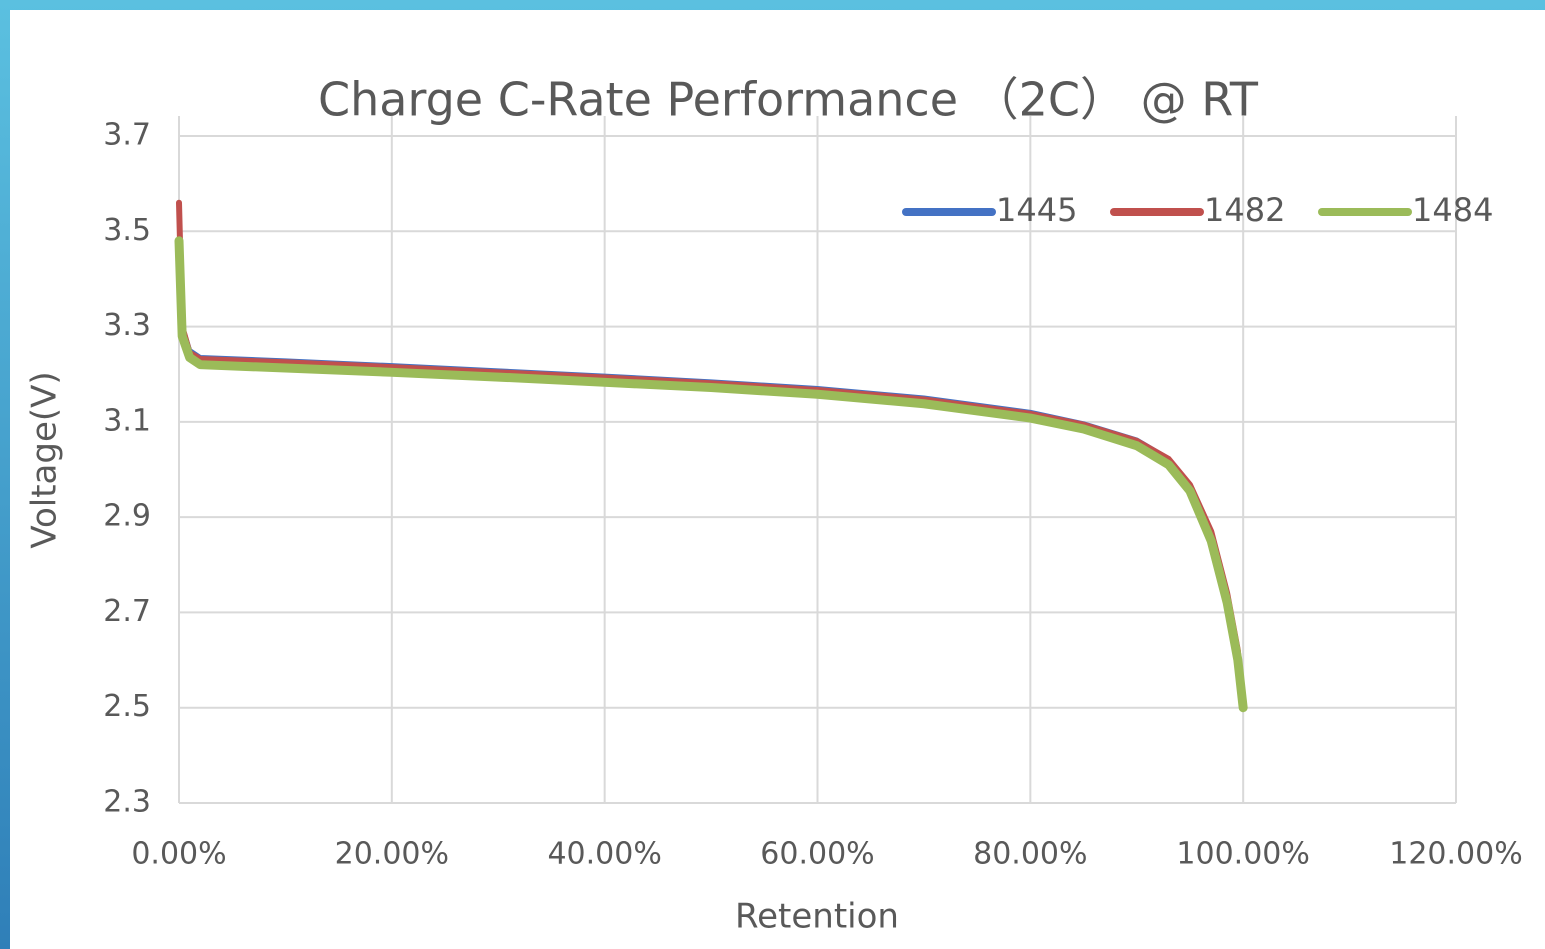  I want to click on x-tick-label: 120.00%, so click(1455, 854).